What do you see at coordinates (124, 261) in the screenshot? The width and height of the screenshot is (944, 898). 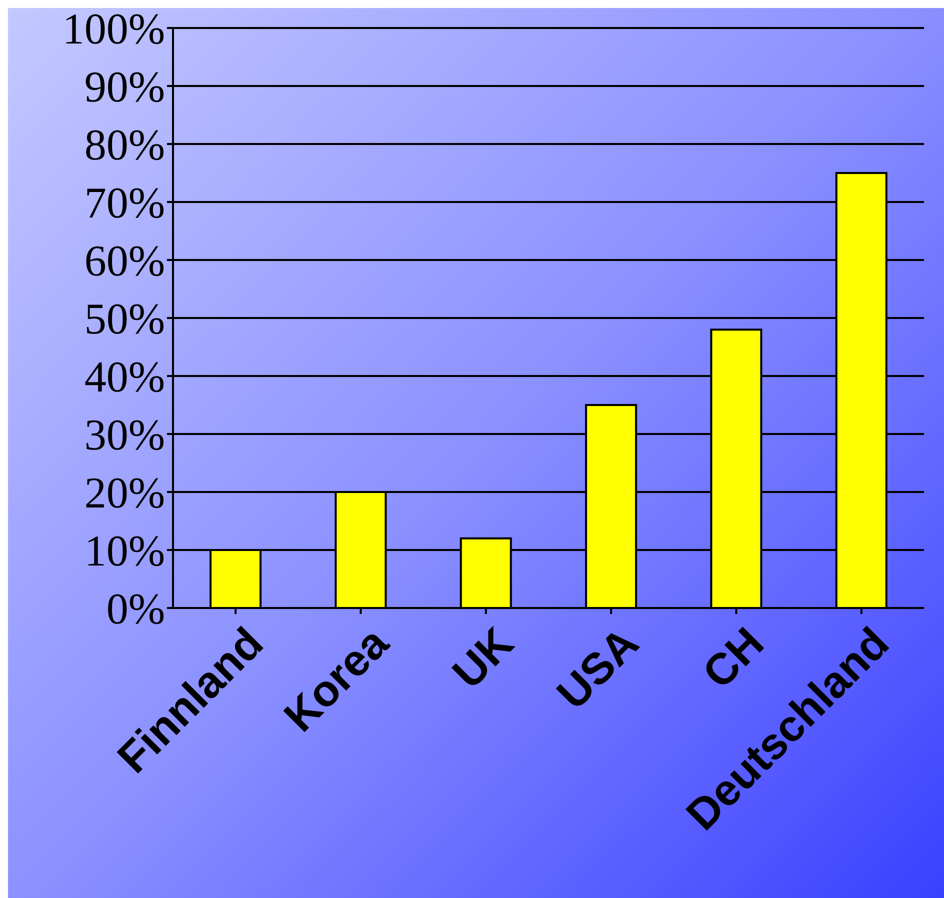 I see `y-tick-label: 60%` at bounding box center [124, 261].